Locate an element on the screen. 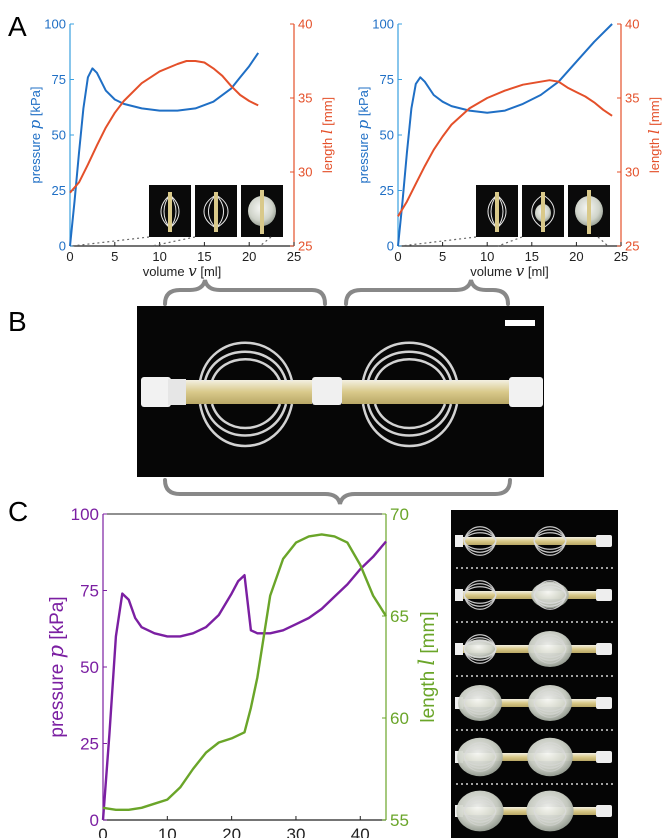  panel-letter-b: B is located at coordinates (17, 321).